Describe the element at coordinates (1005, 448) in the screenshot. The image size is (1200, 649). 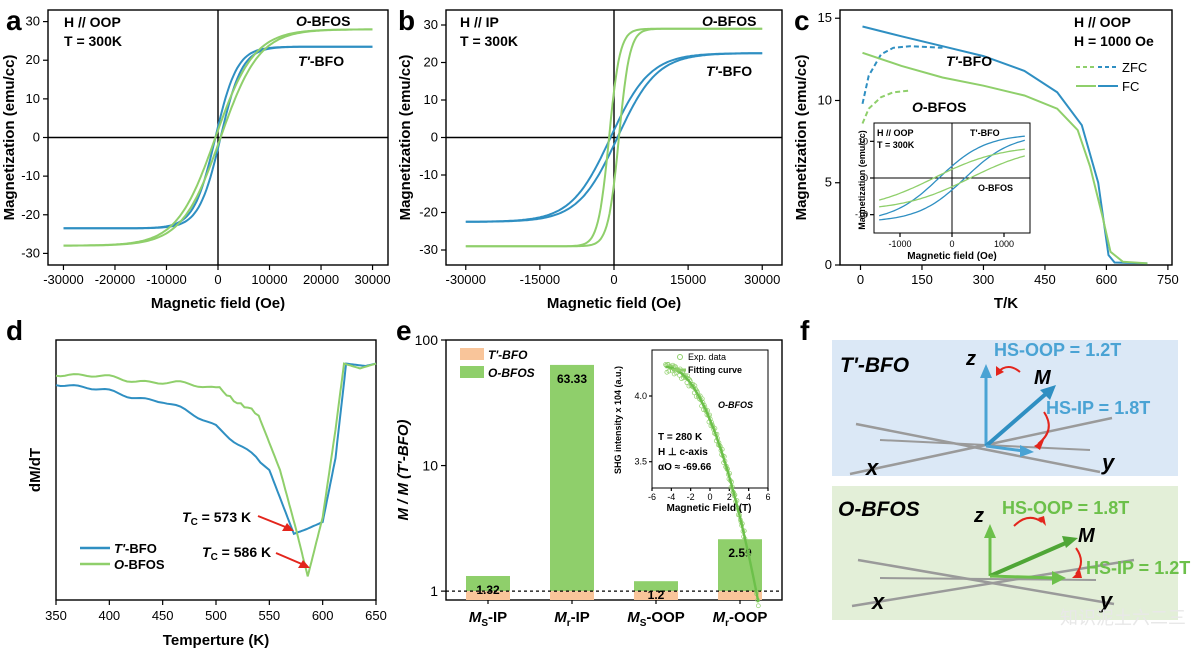
I see `y-arrow` at that location.